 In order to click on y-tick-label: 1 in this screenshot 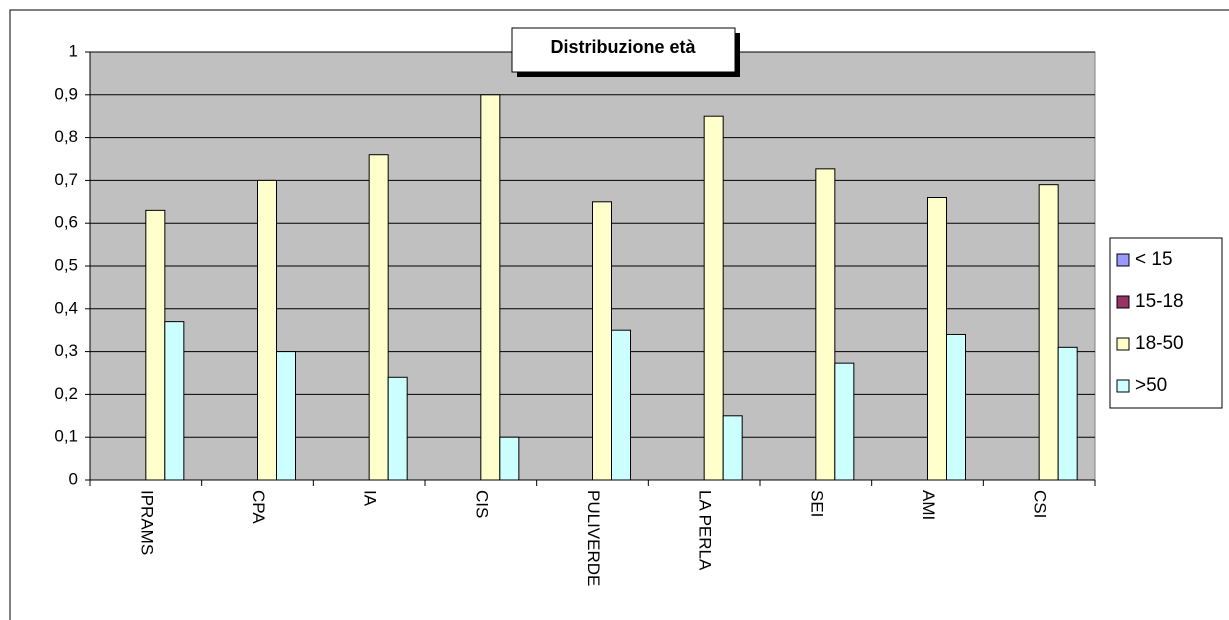, I will do `click(73, 50)`.